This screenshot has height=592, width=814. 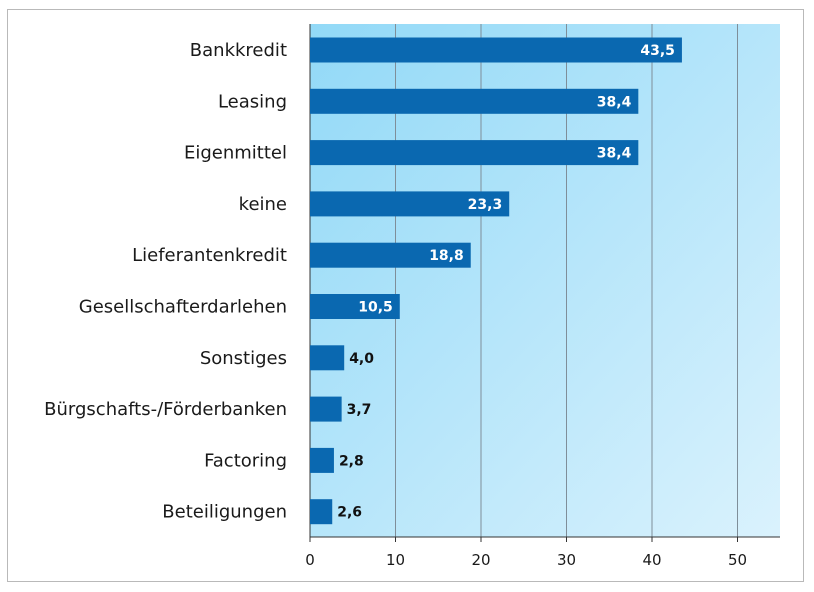 I want to click on category-label: Bankkredit, so click(x=238, y=50).